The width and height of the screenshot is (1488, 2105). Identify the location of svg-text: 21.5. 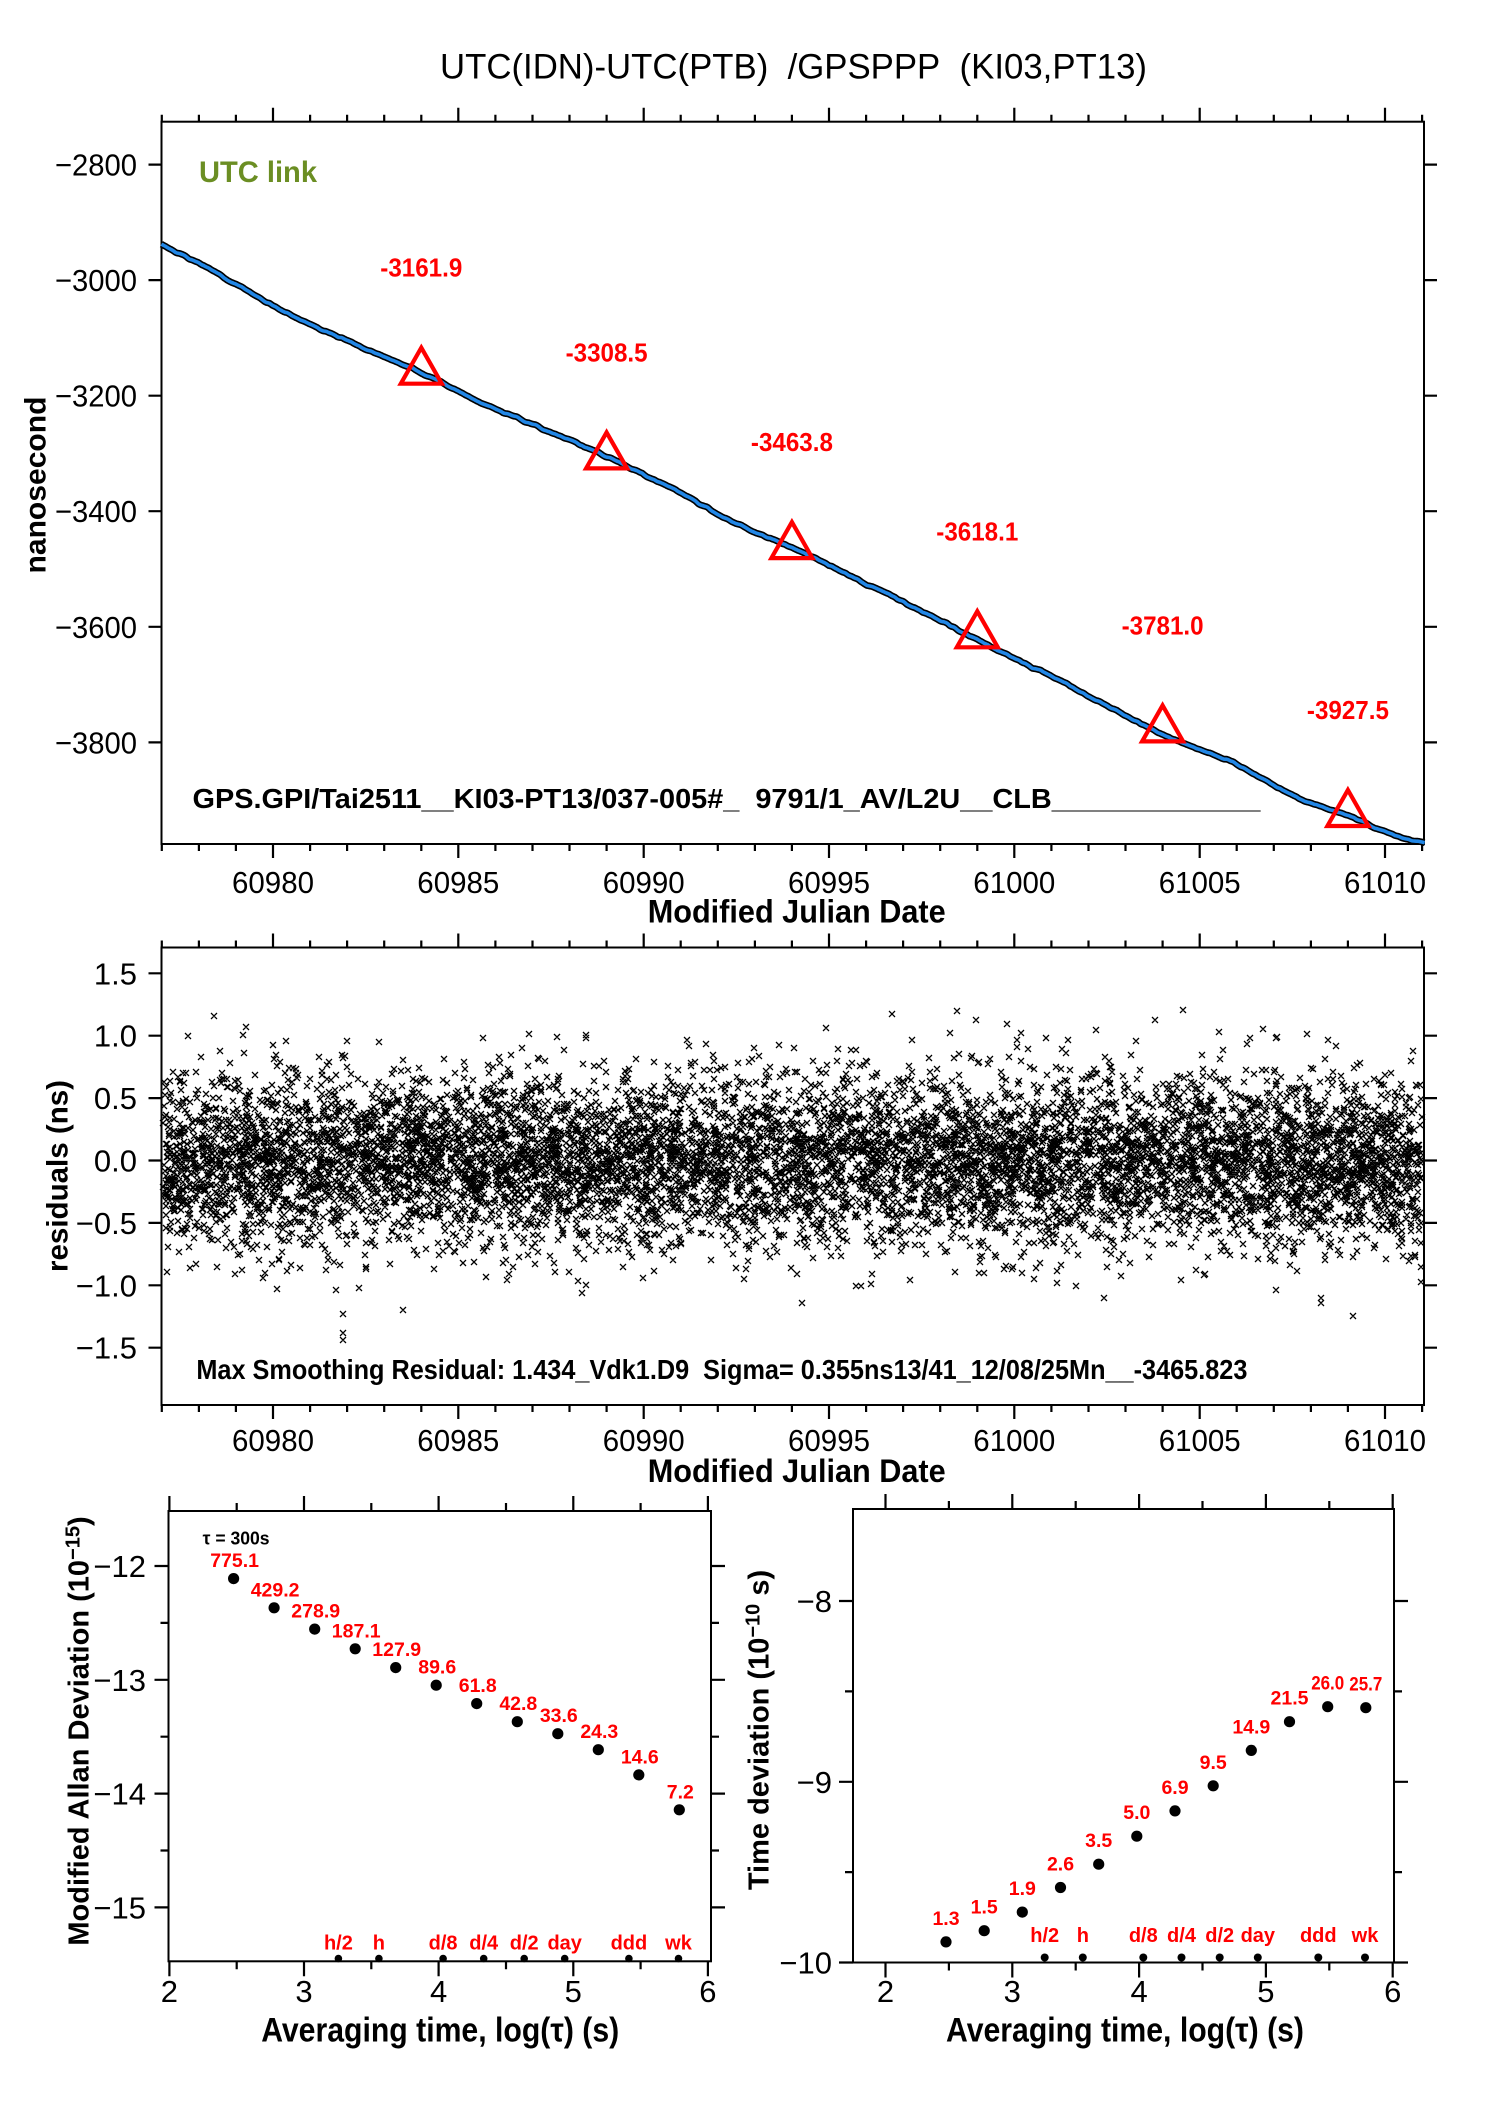
(1290, 1699).